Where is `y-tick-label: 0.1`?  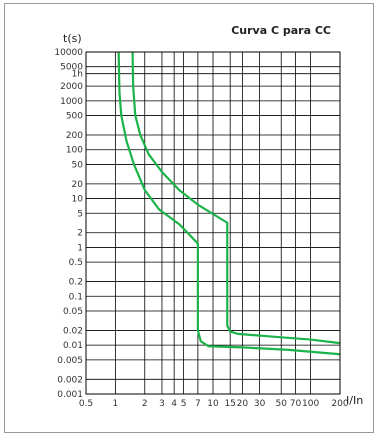
y-tick-label: 0.1 is located at coordinates (76, 297).